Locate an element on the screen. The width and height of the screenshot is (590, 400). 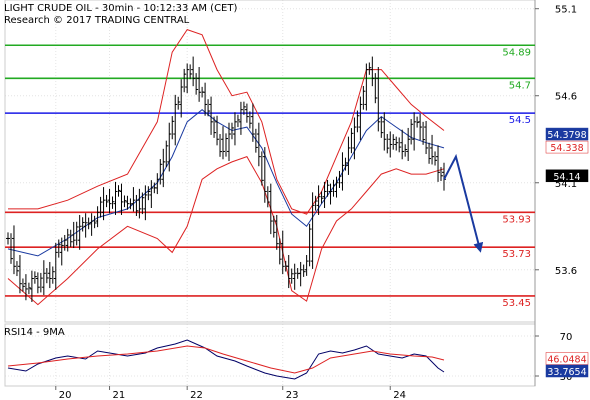
x-tick-label: 20 is located at coordinates (65, 395).